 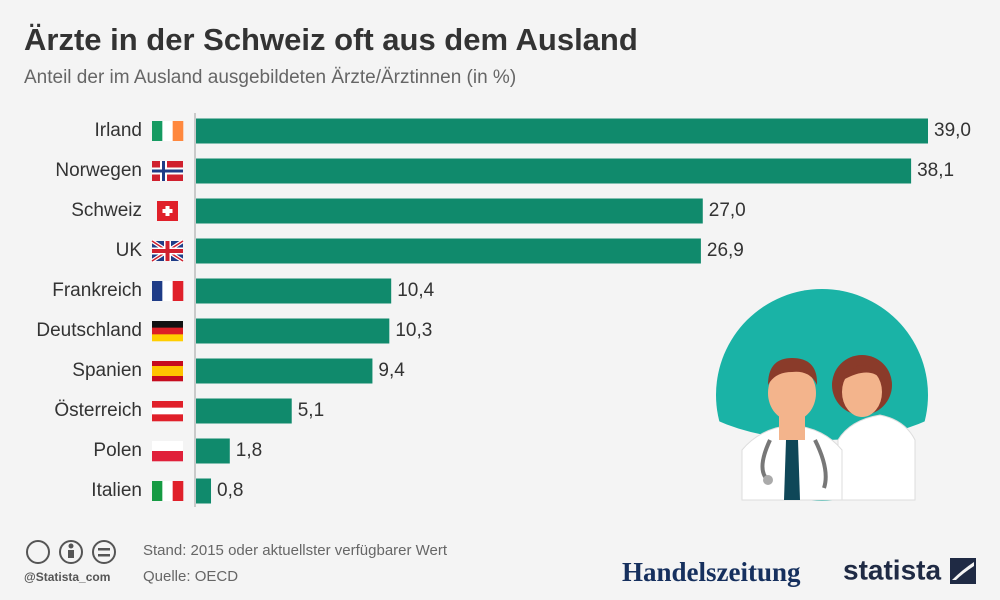 I want to click on category-label: Italien, so click(x=116, y=490).